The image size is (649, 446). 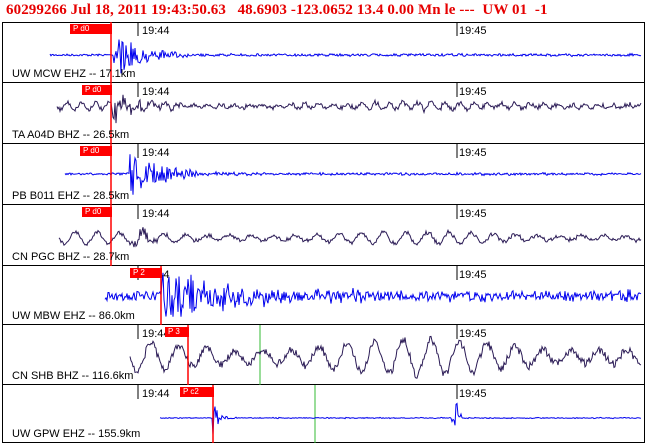 I want to click on pick-label: P 3, so click(x=177, y=332).